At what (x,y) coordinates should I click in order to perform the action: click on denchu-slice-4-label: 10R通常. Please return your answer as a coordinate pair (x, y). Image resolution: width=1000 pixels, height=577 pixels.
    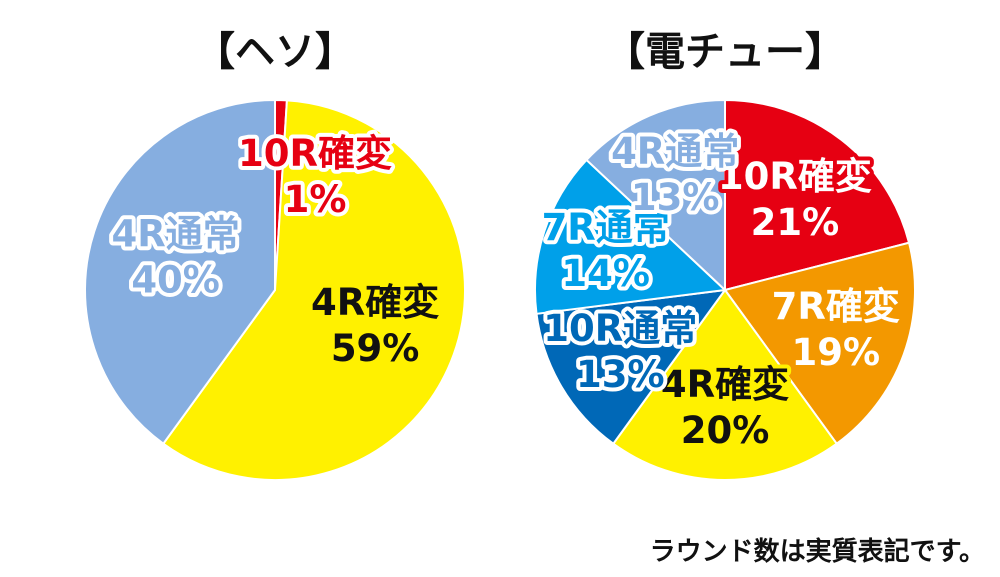
    Looking at the image, I should click on (620, 328).